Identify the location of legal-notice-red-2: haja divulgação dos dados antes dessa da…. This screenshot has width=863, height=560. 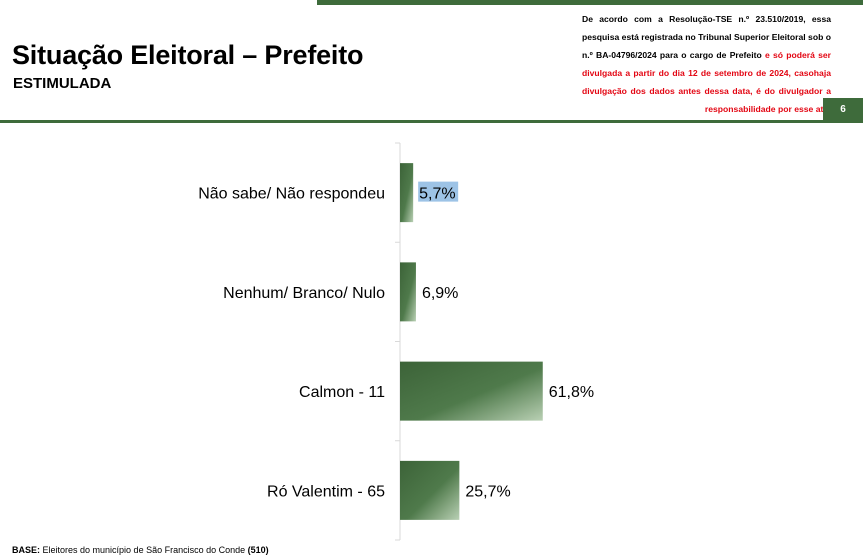
(706, 91).